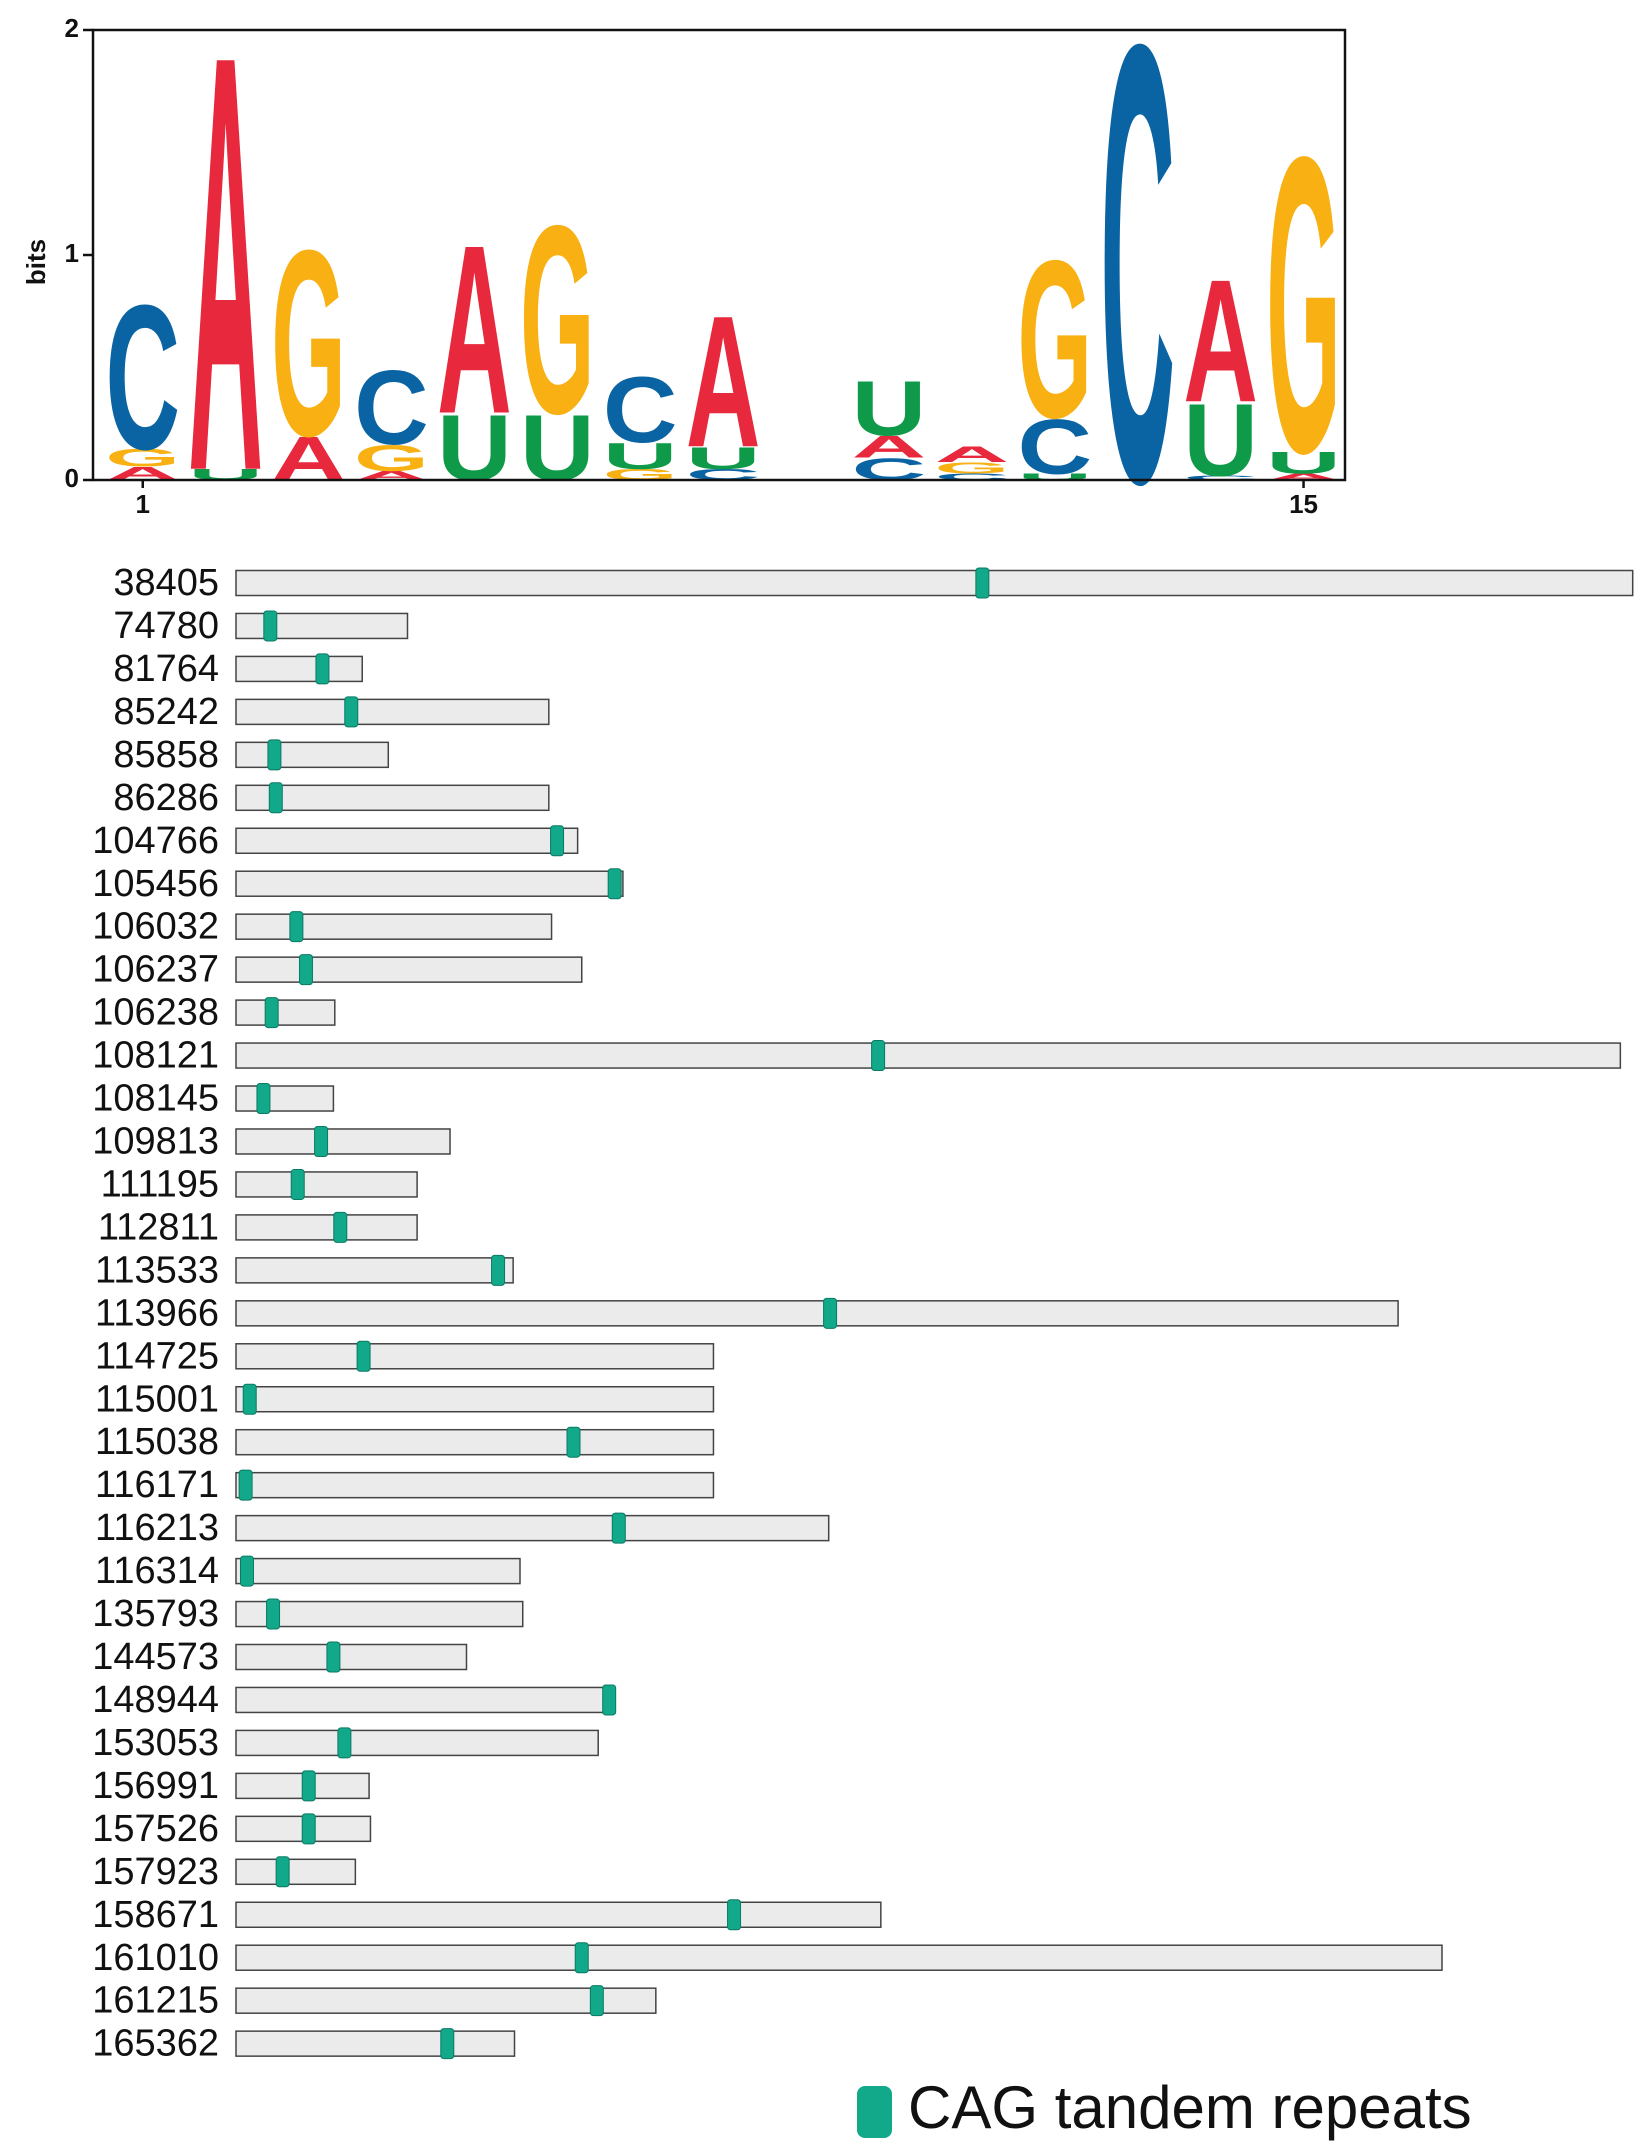 This screenshot has width=1646, height=2154. What do you see at coordinates (157, 1485) in the screenshot?
I see `gene-label: 116171` at bounding box center [157, 1485].